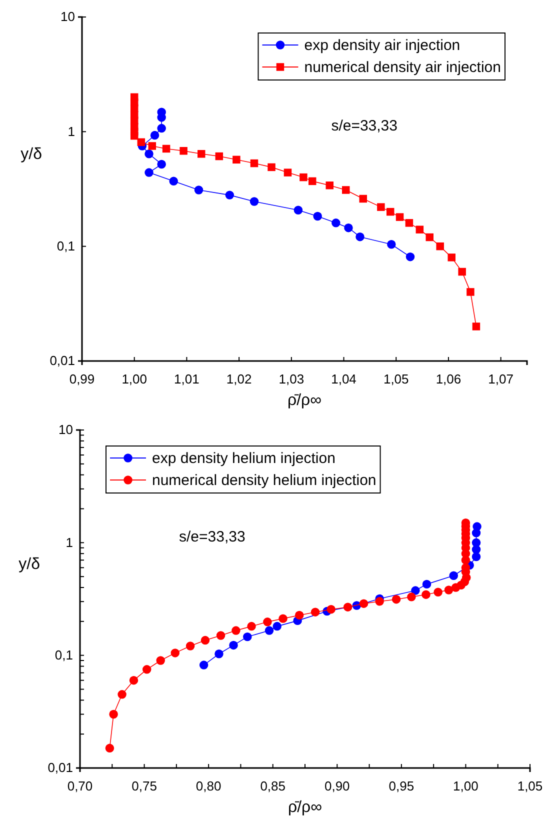 Image resolution: width=553 pixels, height=818 pixels. Describe the element at coordinates (239, 379) in the screenshot. I see `x-tick-label: 1,02` at that location.